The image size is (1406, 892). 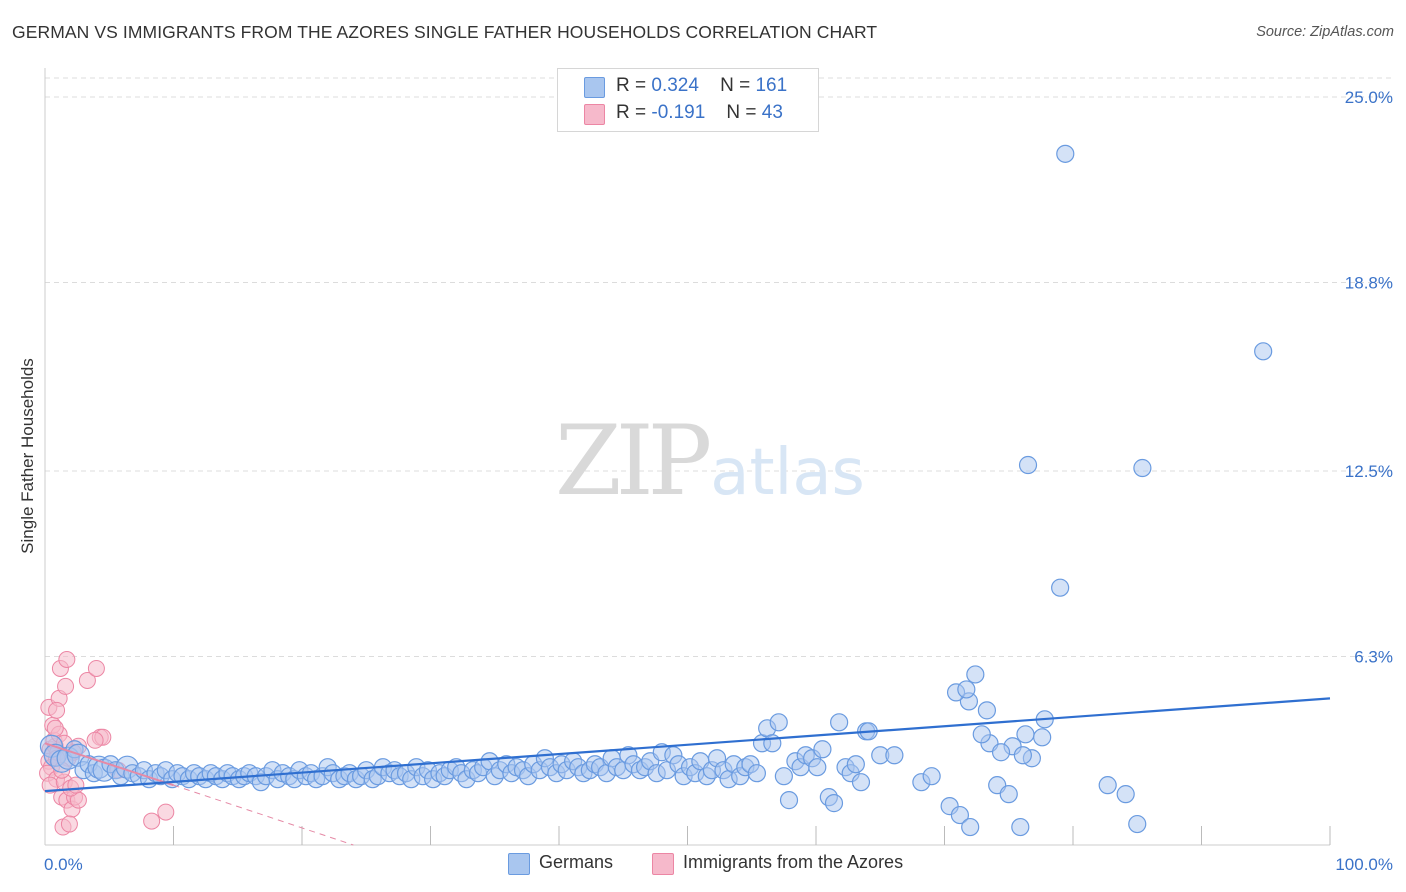 What do you see at coordinates (675, 85) in the screenshot?
I see `germans-r-value: 0.324` at bounding box center [675, 85].